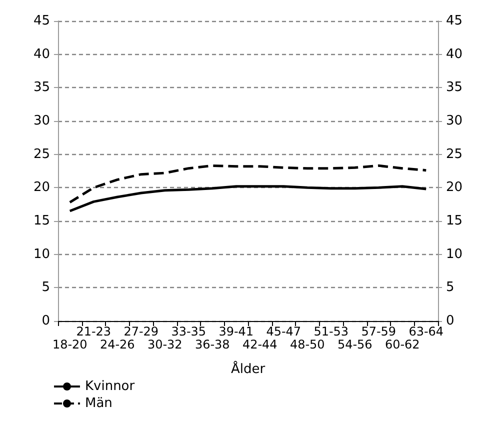  Describe the element at coordinates (236, 331) in the screenshot. I see `x-tick-label: 39-41` at that location.